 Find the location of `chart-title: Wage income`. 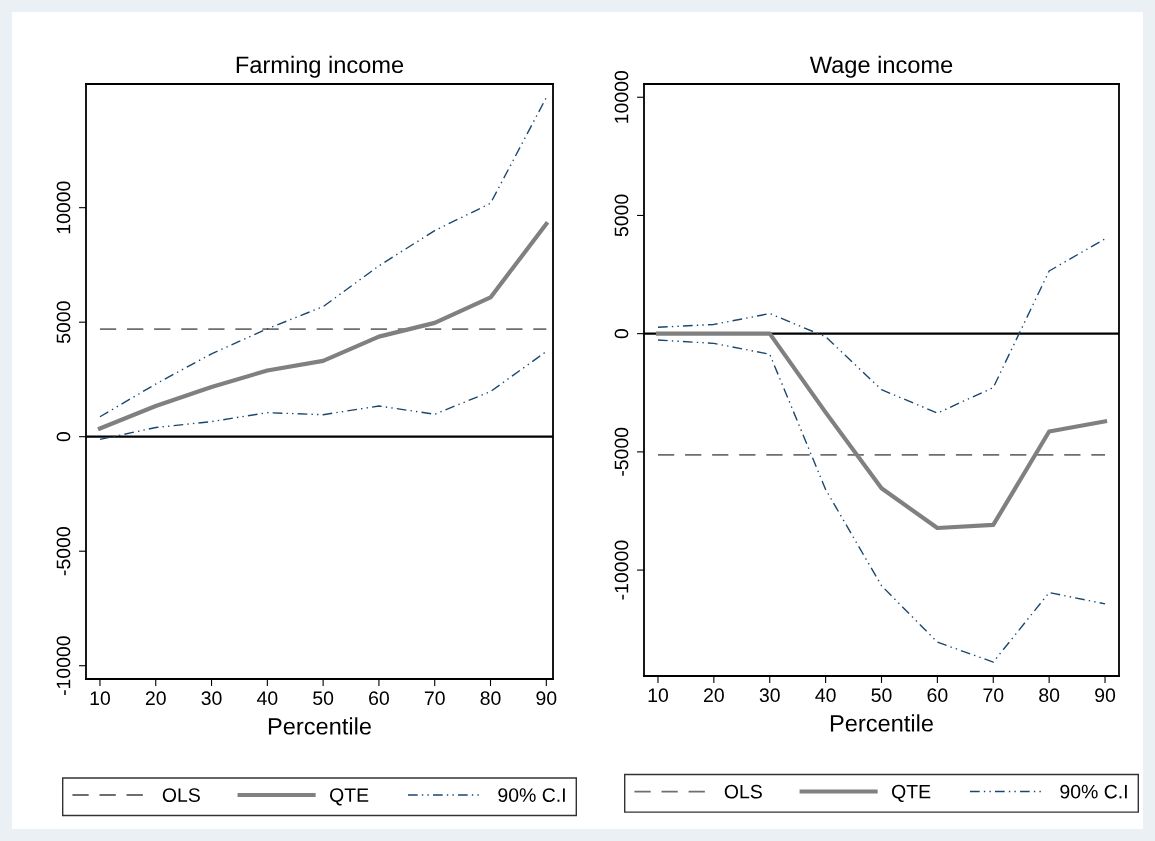

chart-title: Wage income is located at coordinates (881, 66).